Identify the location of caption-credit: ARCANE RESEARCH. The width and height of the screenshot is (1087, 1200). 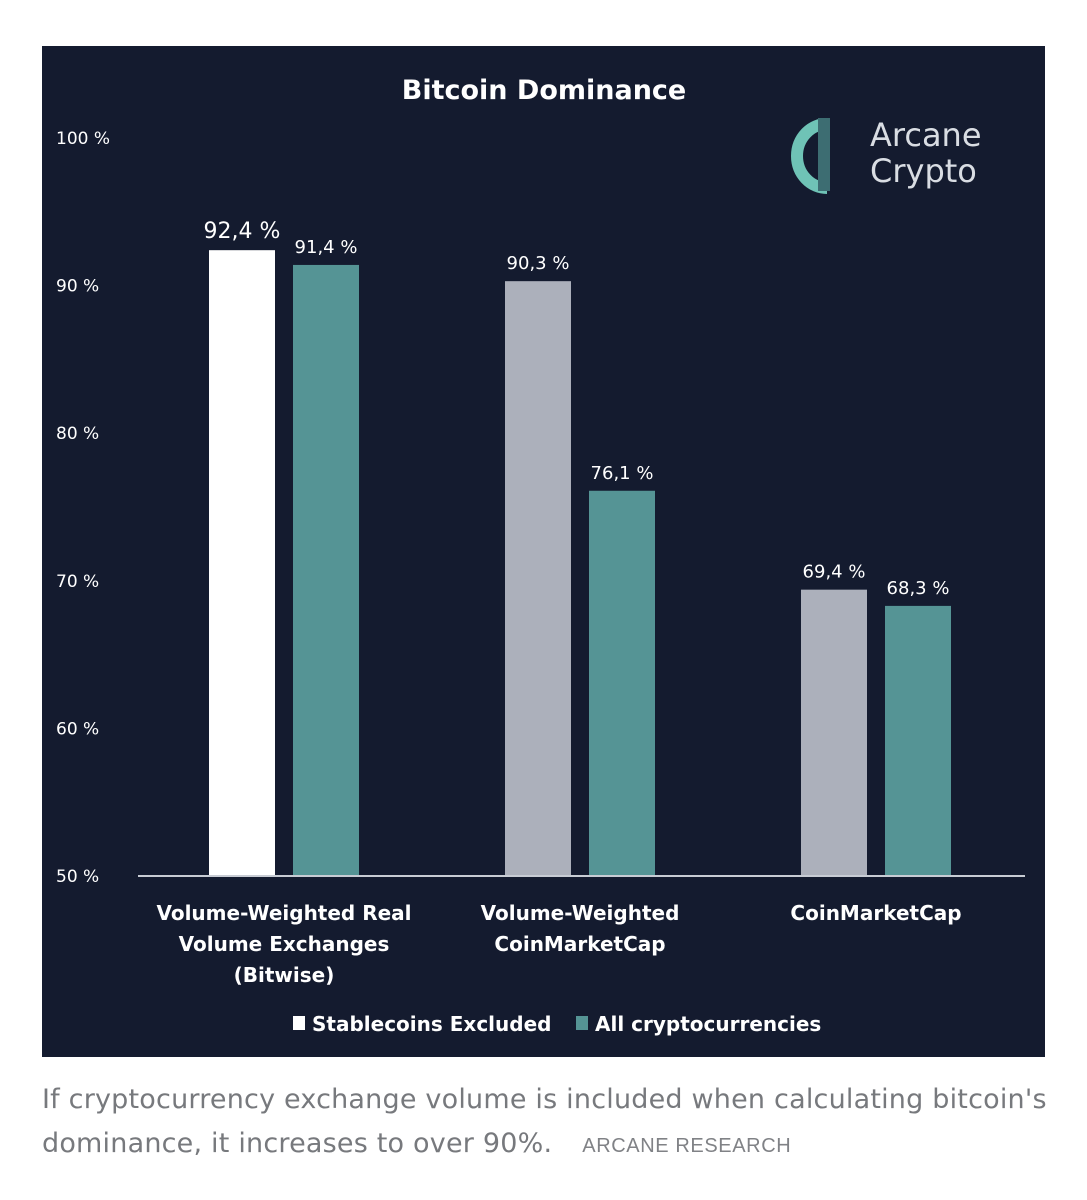
(687, 1146).